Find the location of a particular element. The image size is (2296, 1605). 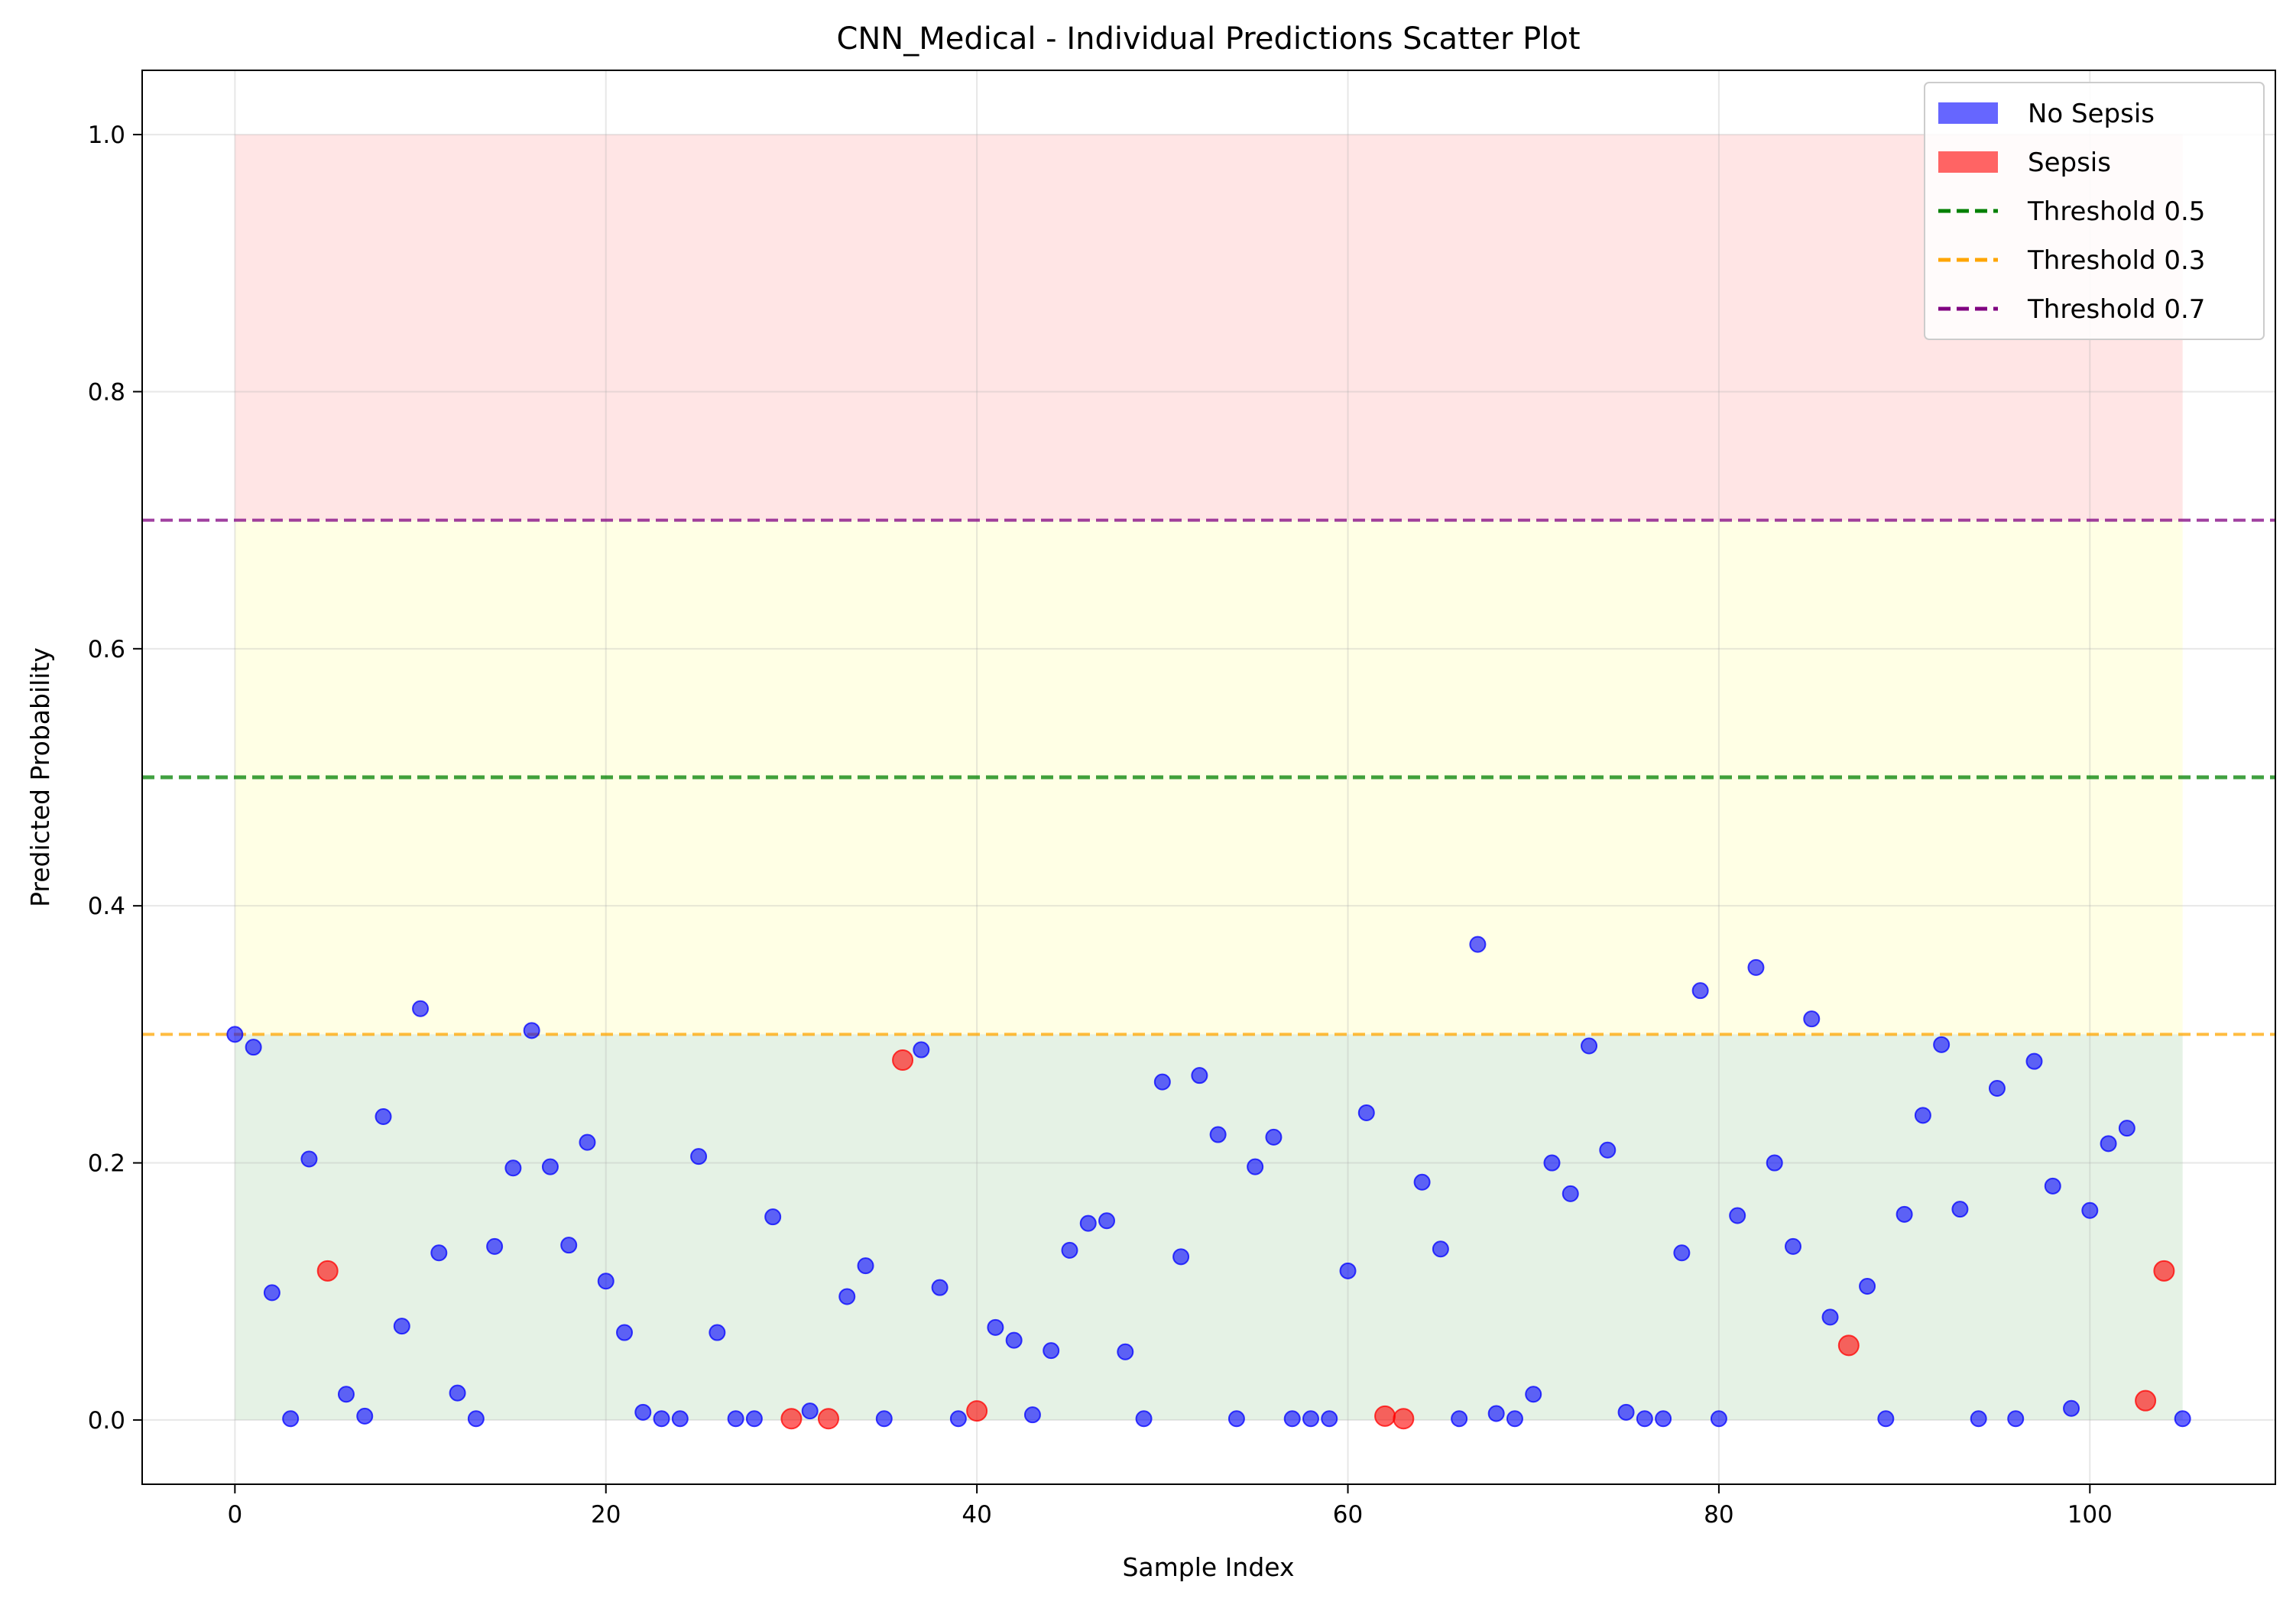

y-tick-label-1: 0.2 is located at coordinates (106, 1164).